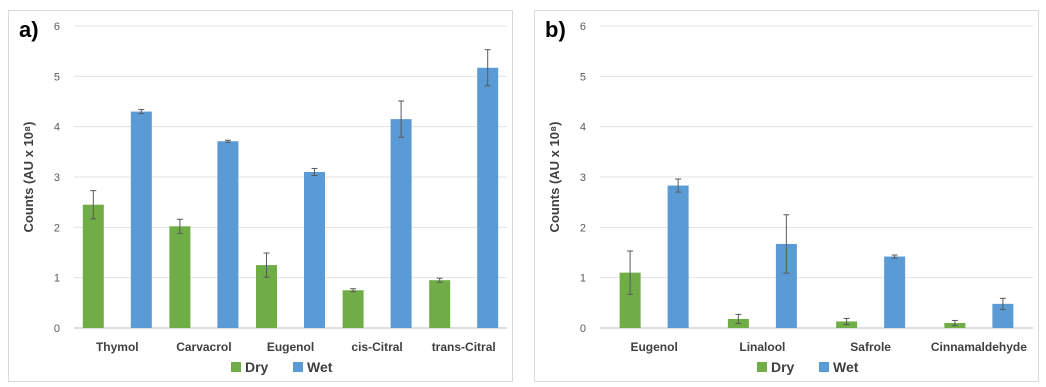  I want to click on x-tick-label: Safrole, so click(870, 347).